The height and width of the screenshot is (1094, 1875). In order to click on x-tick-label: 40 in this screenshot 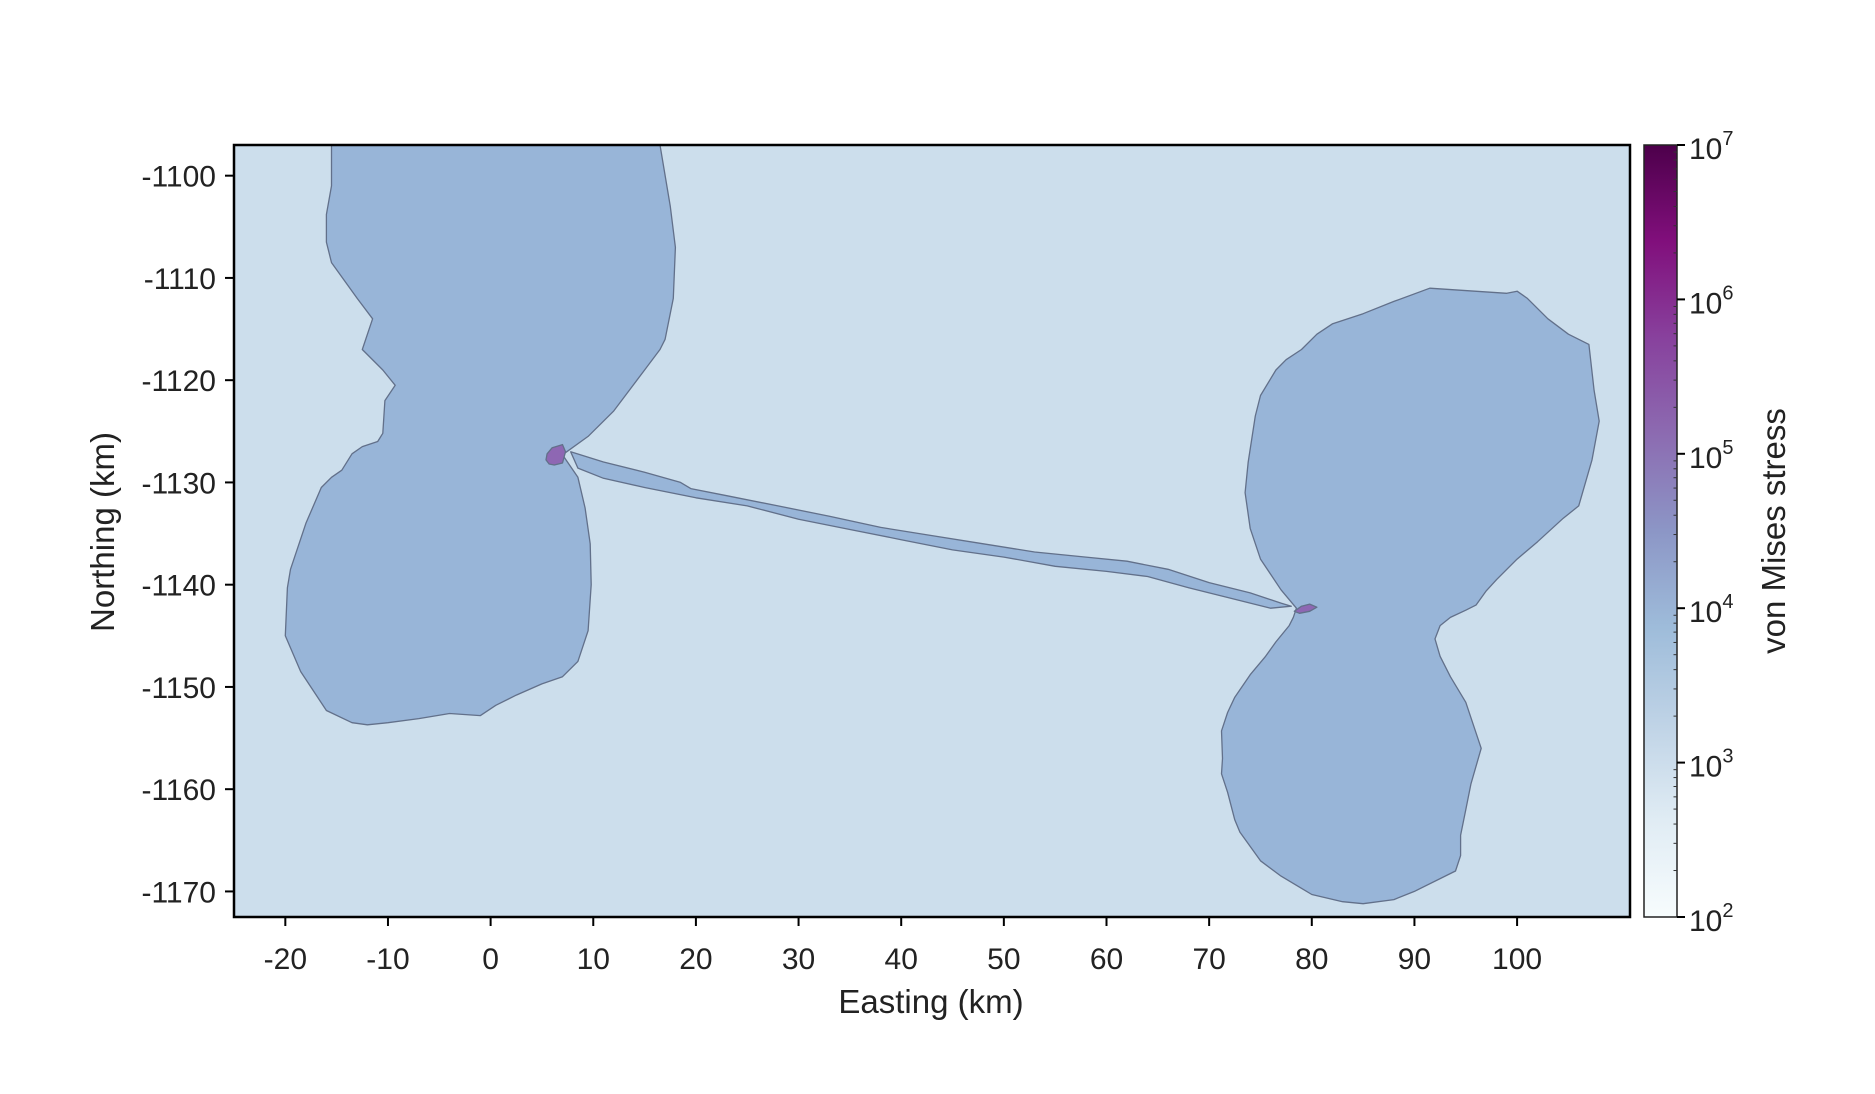, I will do `click(901, 959)`.